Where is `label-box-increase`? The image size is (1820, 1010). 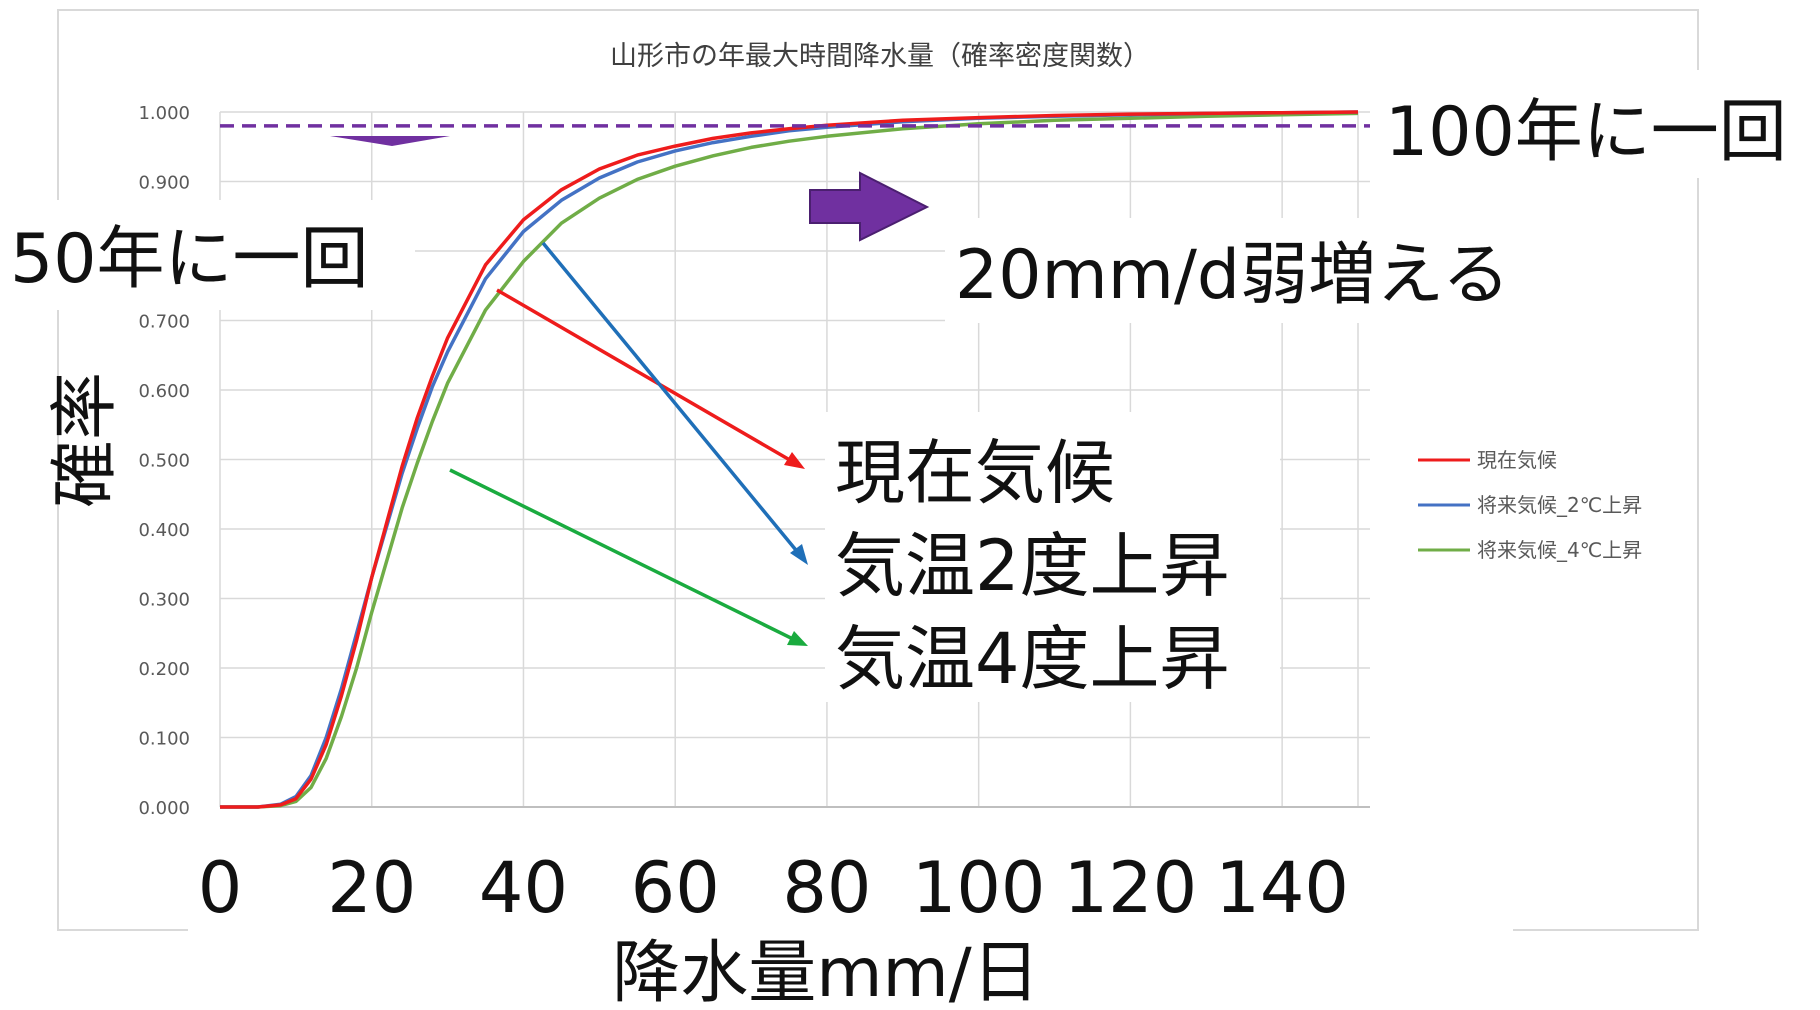
label-box-increase is located at coordinates (1240, 270).